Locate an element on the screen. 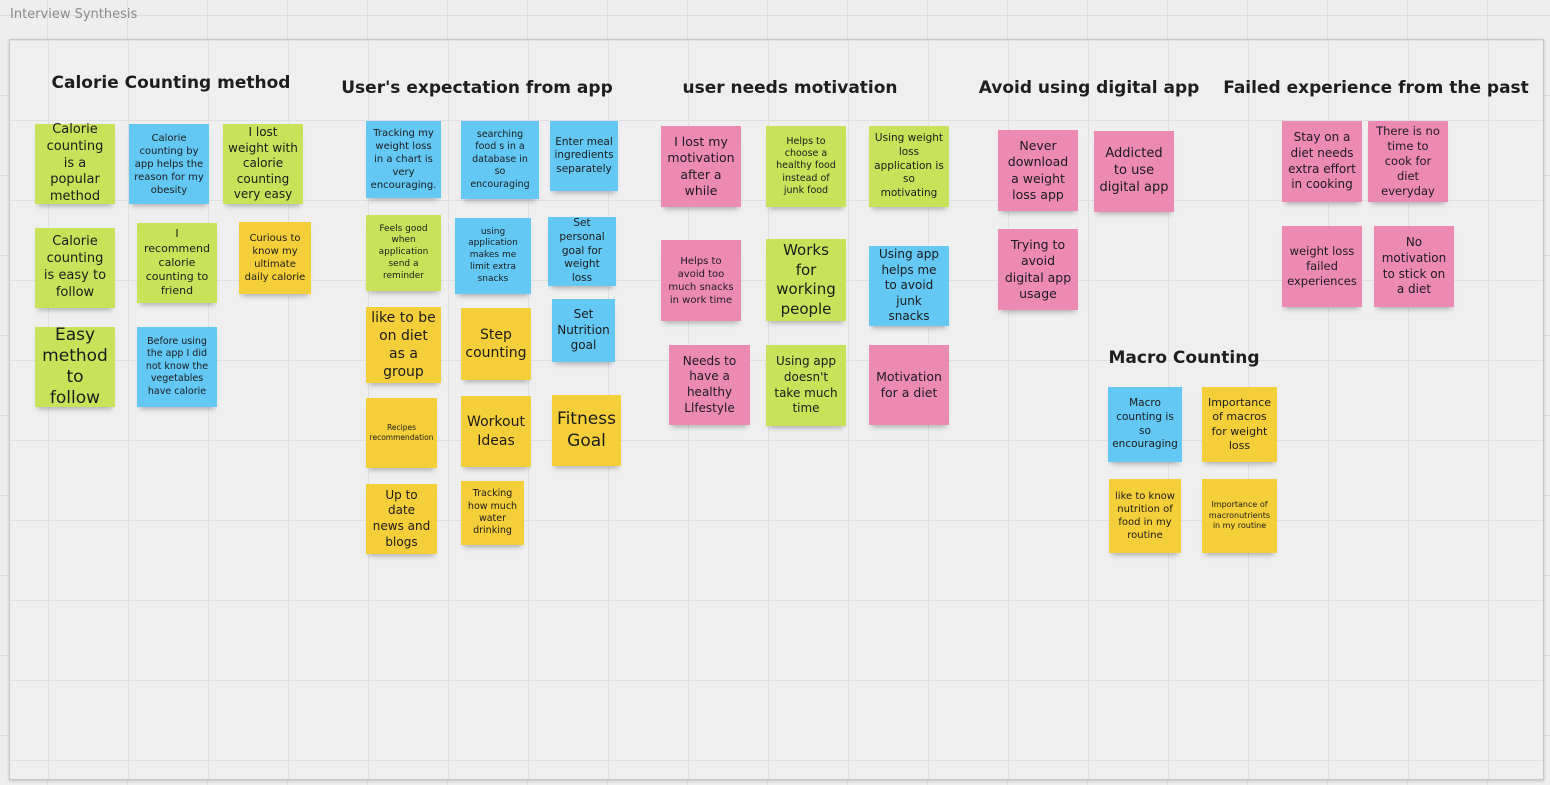 This screenshot has height=785, width=1550. sticky-note: Step counting is located at coordinates (496, 344).